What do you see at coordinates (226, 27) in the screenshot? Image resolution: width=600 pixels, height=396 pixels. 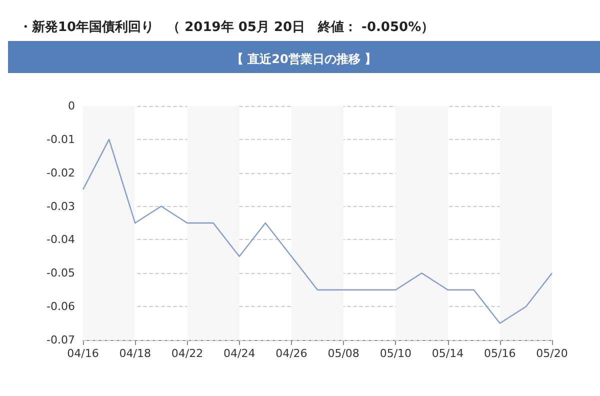 I see `chart-title: ・新発10年国債利回り （ 2019年 05月 20日 終値： -0.050%）` at bounding box center [226, 27].